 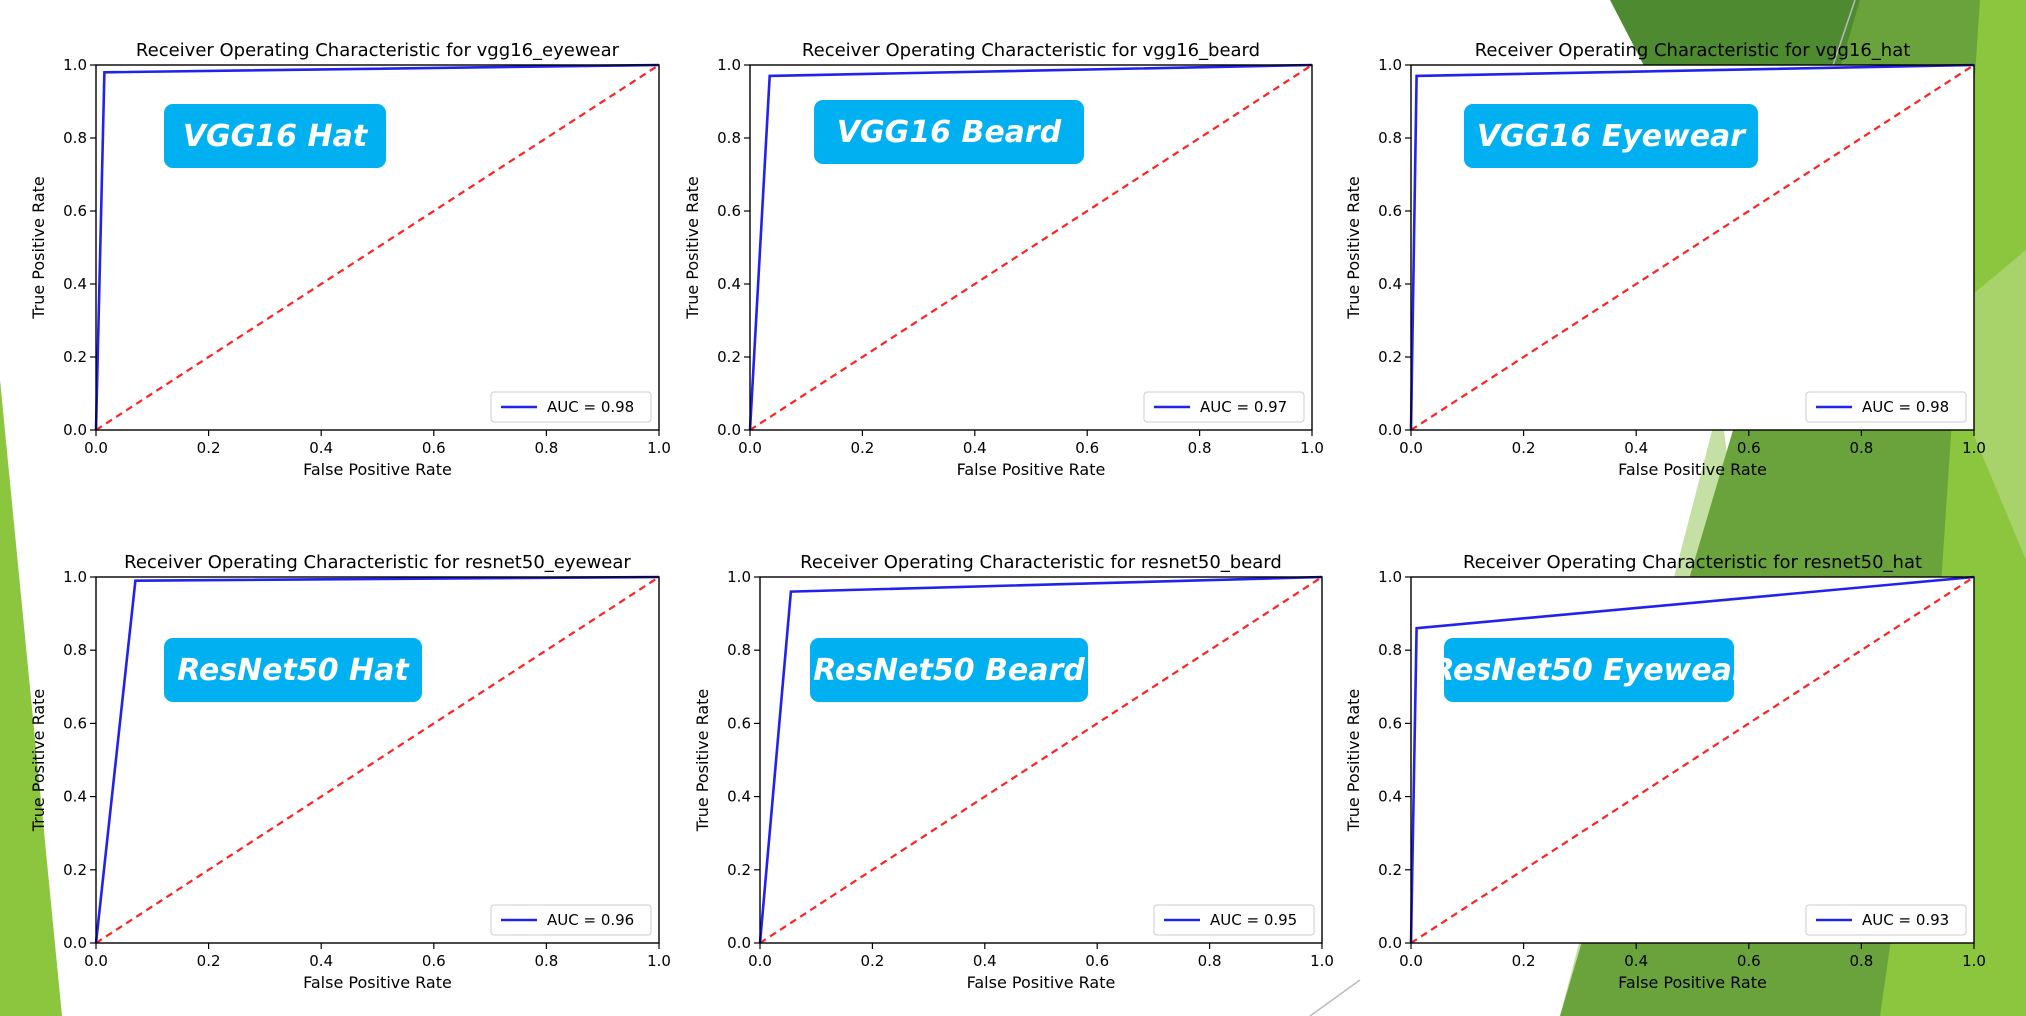 I want to click on legend-label: AUC = 0.95, so click(x=1253, y=920).